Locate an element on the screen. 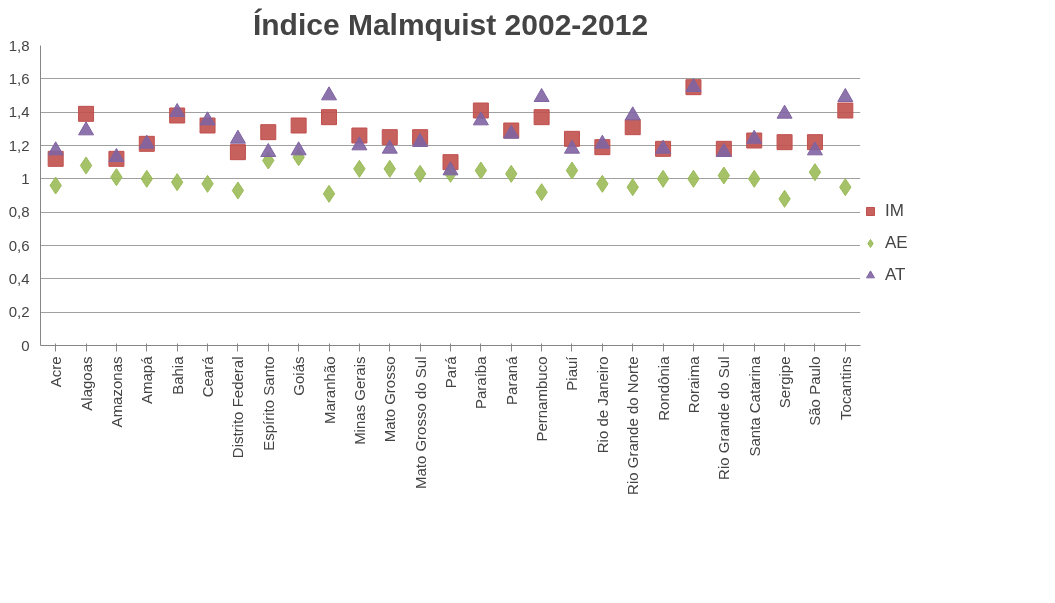  x-tick-label: Paraíba is located at coordinates (481, 382).